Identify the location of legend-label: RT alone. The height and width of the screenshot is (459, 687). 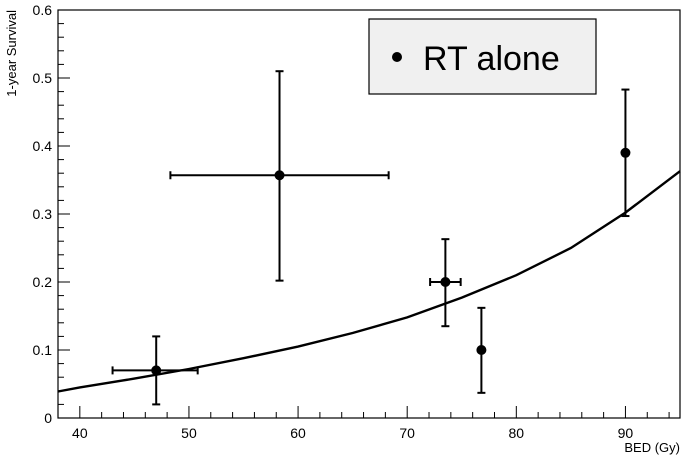
(491, 59).